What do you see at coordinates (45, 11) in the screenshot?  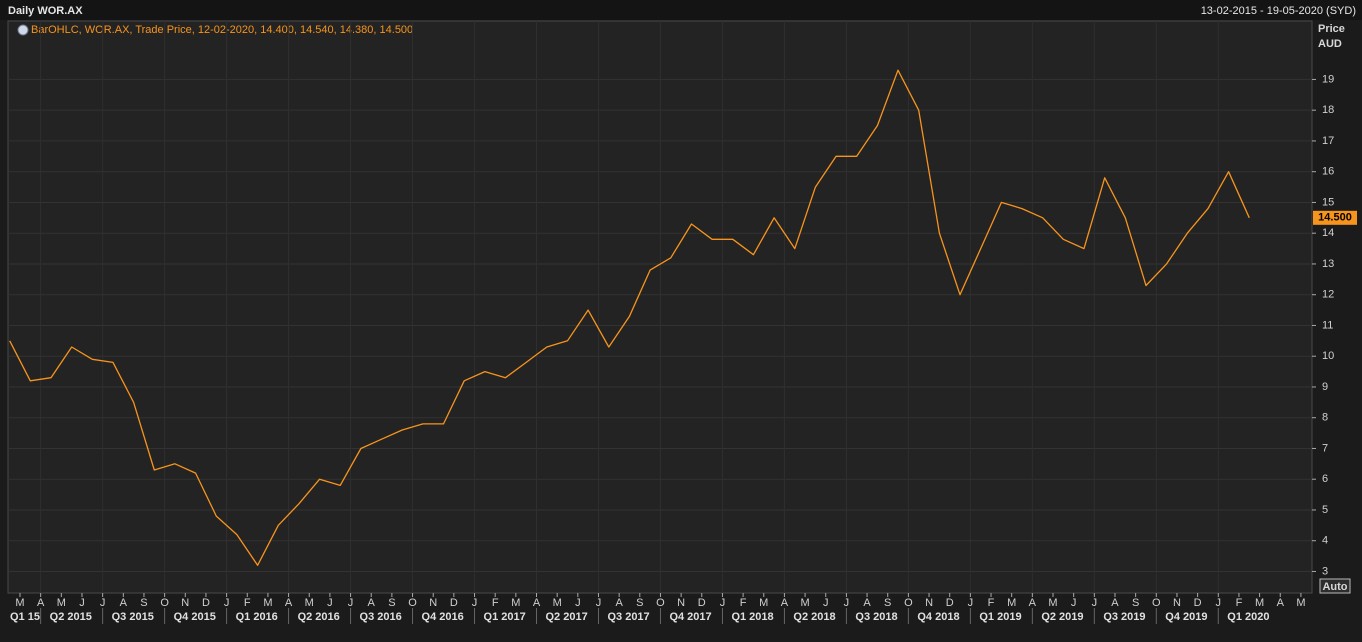 I see `chart-title: Daily WOR.AX` at bounding box center [45, 11].